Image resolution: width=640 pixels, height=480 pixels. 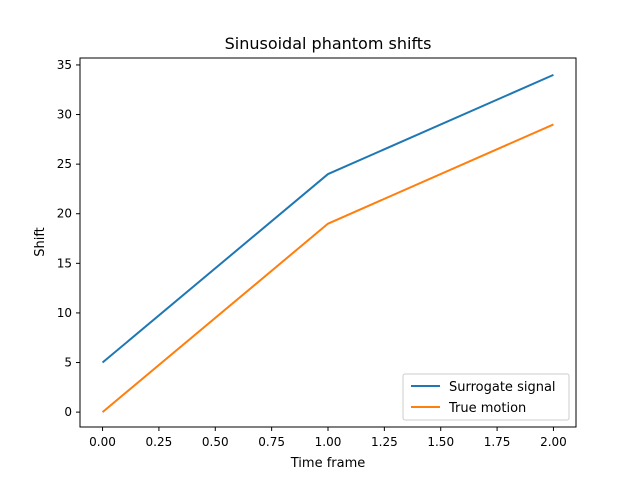 I want to click on y-tick-label: 15, so click(x=64, y=263).